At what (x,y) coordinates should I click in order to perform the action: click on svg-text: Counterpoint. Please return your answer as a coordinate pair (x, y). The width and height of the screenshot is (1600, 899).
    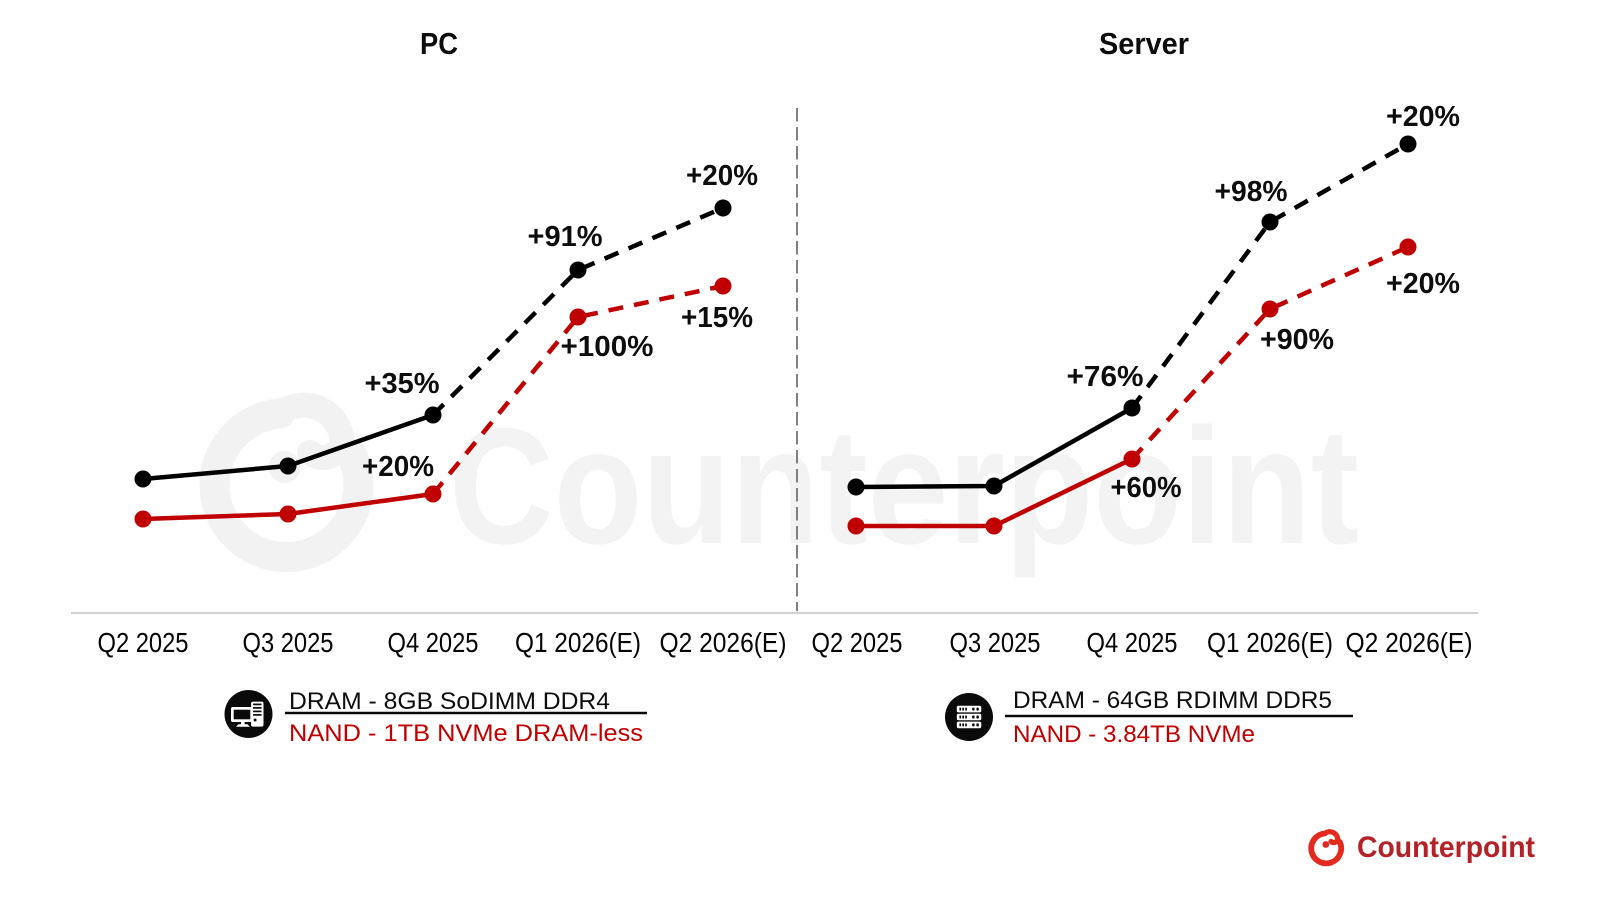
    Looking at the image, I should click on (1446, 847).